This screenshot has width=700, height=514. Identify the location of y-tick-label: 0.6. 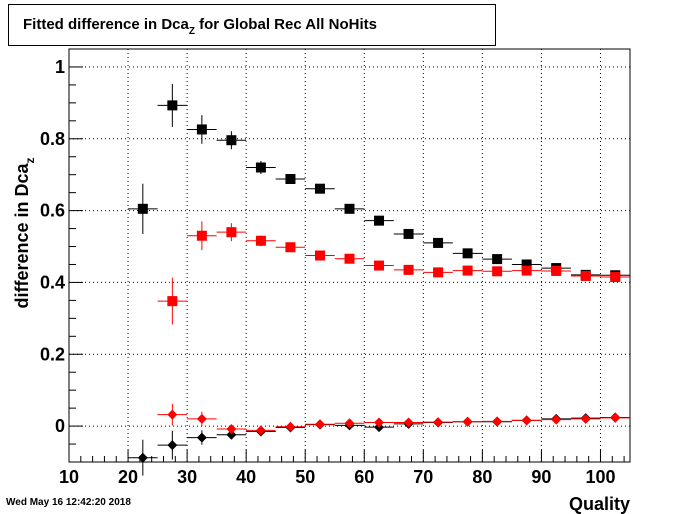
(52, 211).